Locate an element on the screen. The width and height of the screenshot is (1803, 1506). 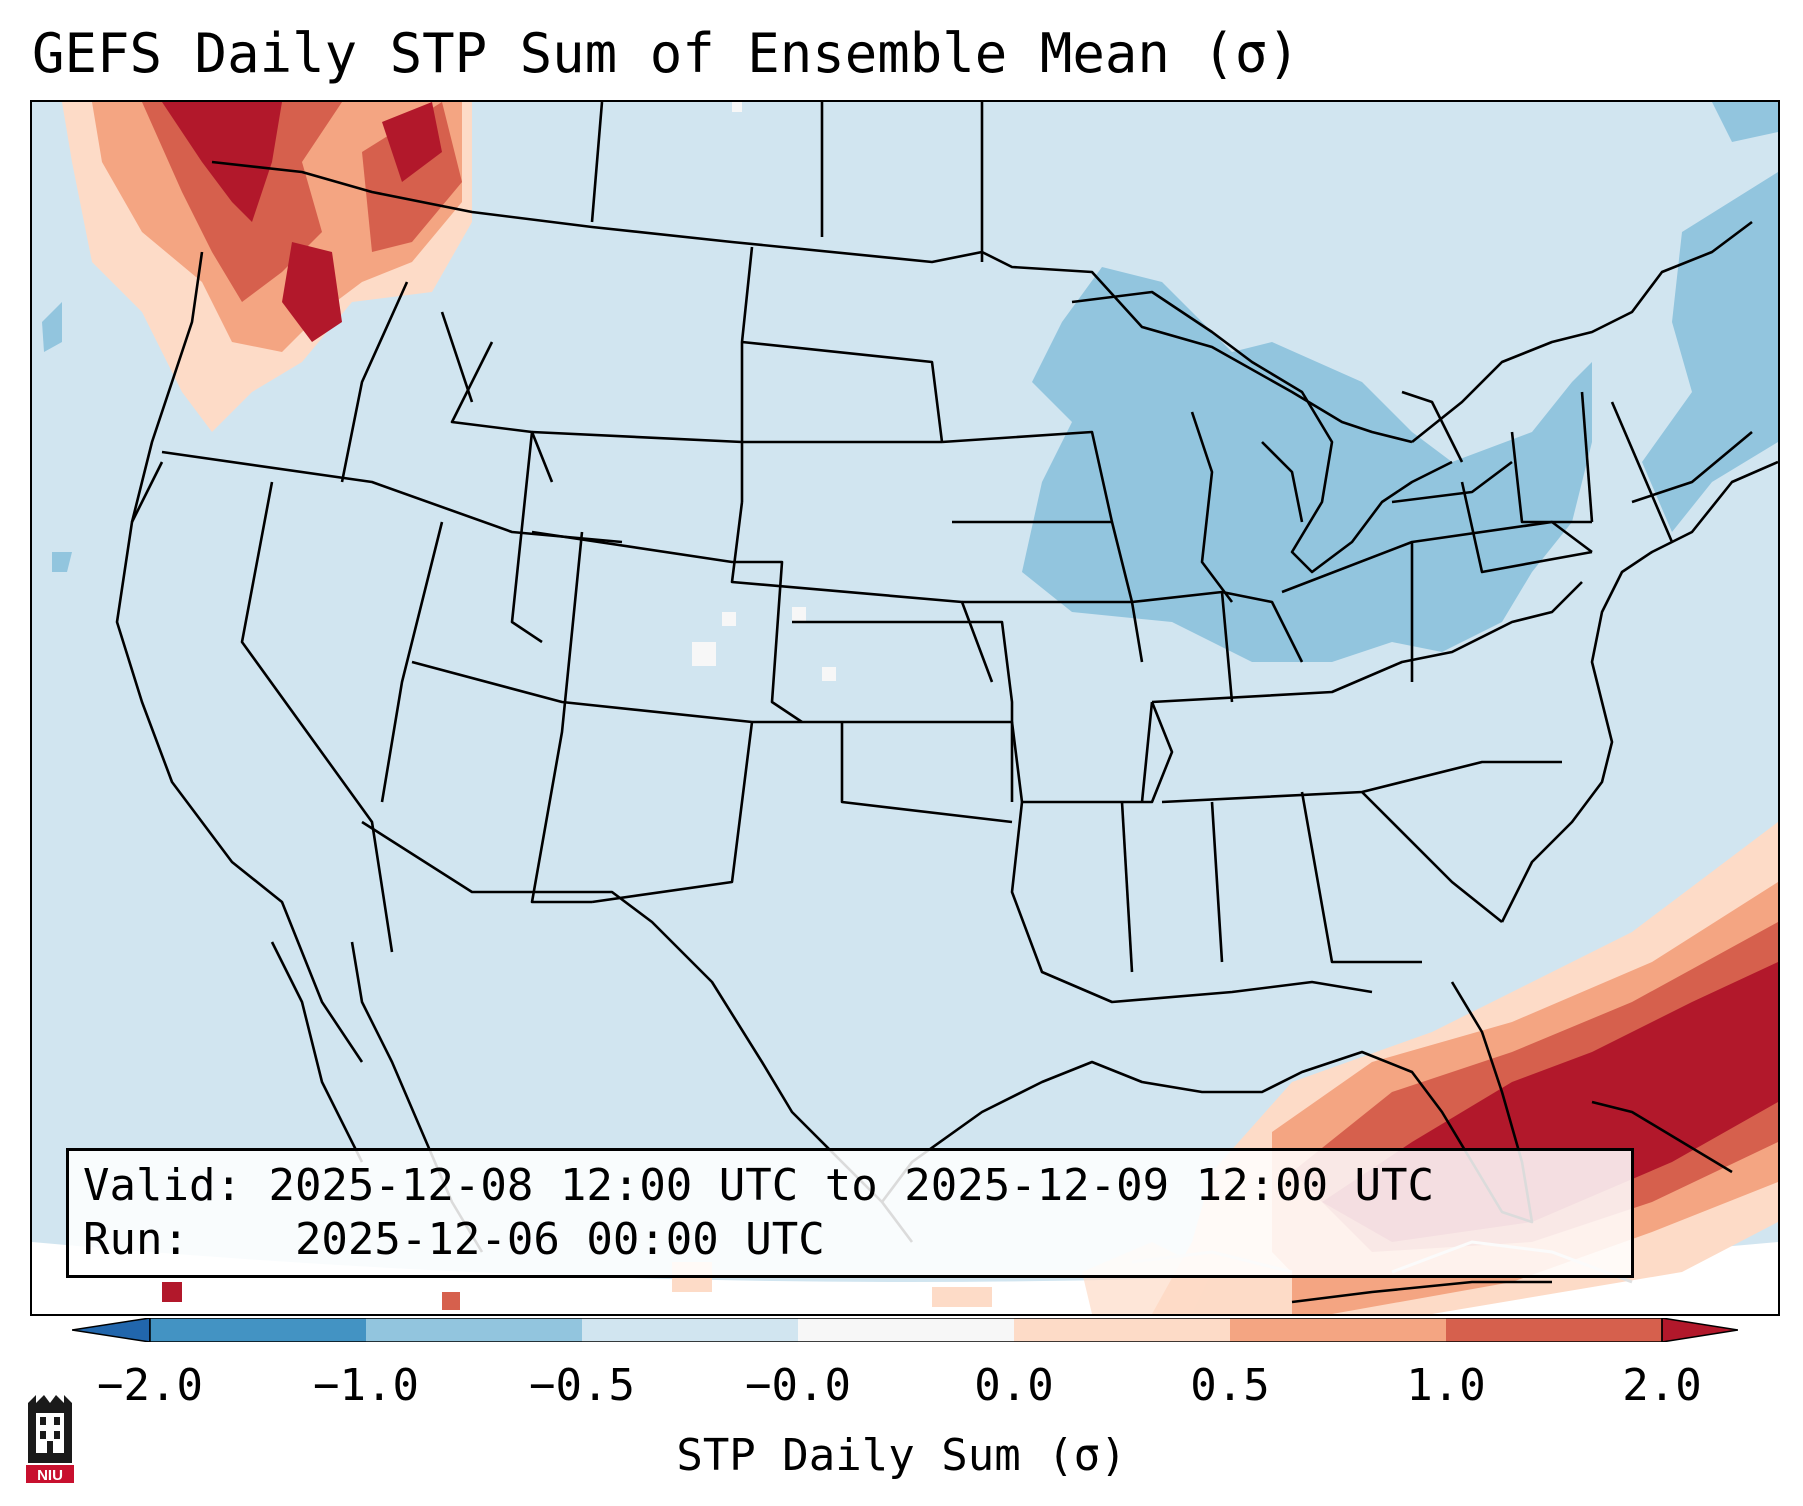
tick-label: 1.0 is located at coordinates (1446, 1385).